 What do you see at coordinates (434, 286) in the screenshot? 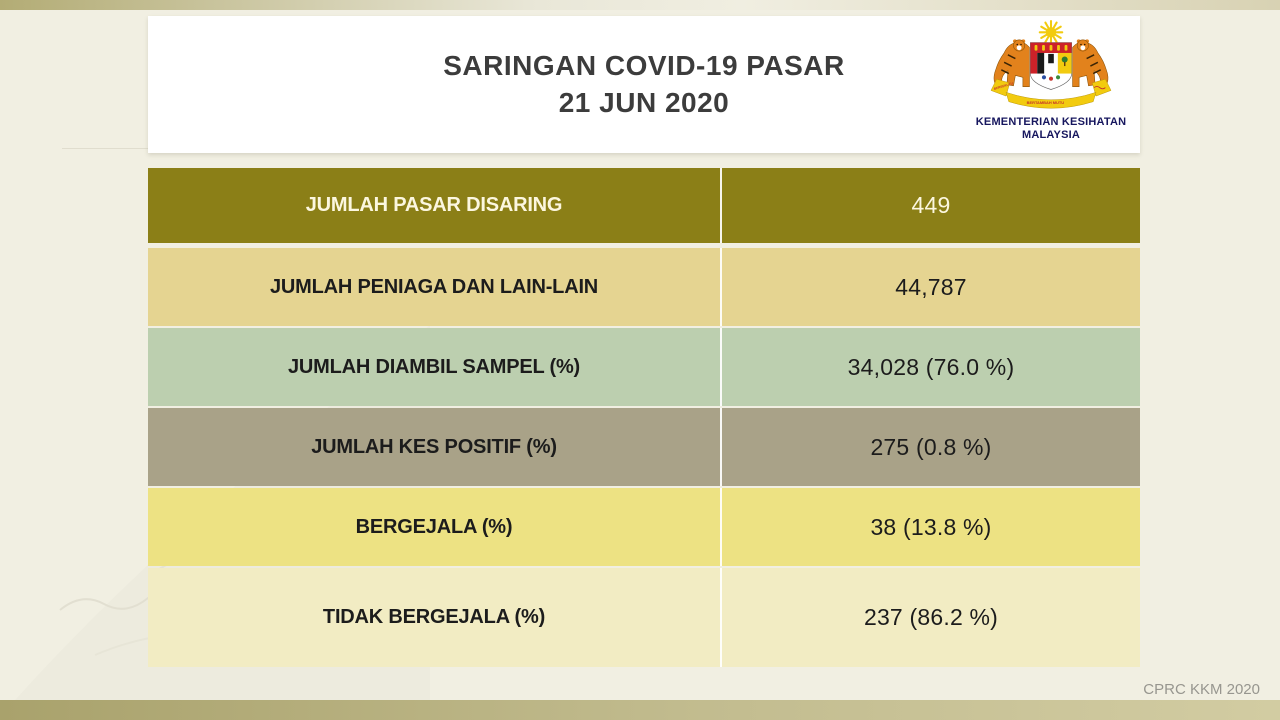
I see `row-label-cell: JUMLAH PENIAGA DAN LAIN-LAIN` at bounding box center [434, 286].